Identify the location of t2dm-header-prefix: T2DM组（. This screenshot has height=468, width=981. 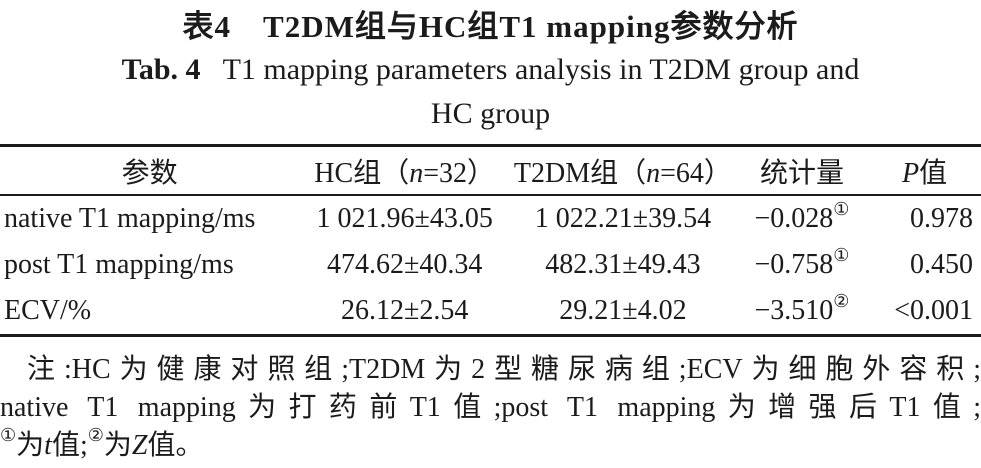
(580, 173).